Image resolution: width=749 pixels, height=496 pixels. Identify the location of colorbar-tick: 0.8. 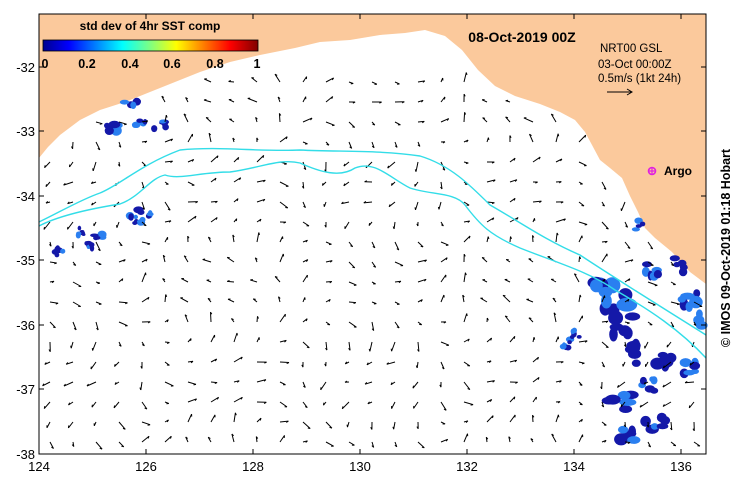
(214, 64).